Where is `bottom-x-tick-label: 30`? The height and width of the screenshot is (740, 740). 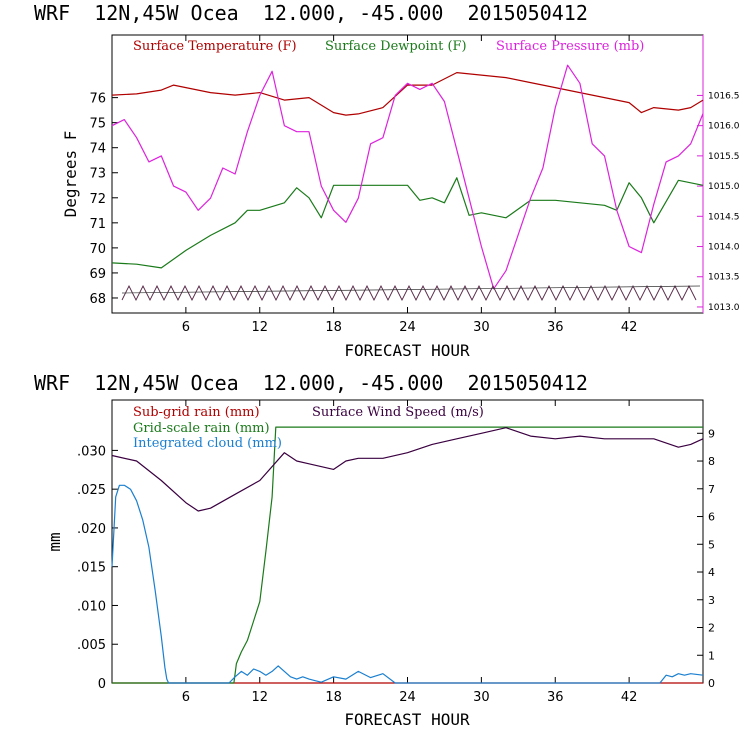
bottom-x-tick-label: 30 is located at coordinates (481, 697).